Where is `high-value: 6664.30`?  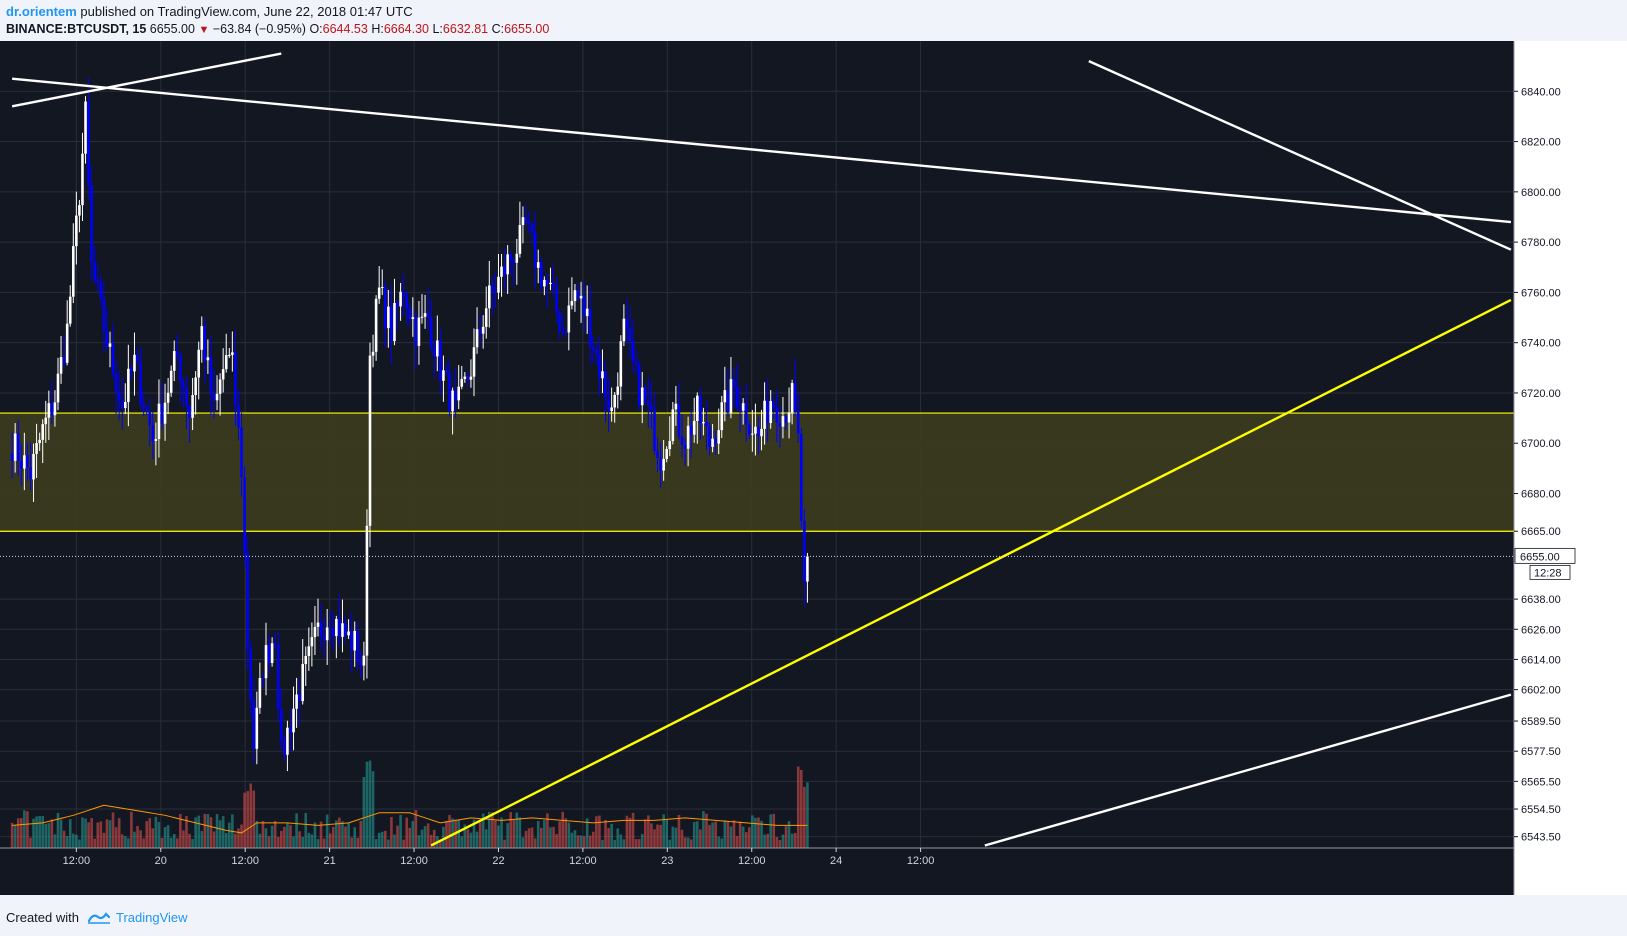 high-value: 6664.30 is located at coordinates (406, 29).